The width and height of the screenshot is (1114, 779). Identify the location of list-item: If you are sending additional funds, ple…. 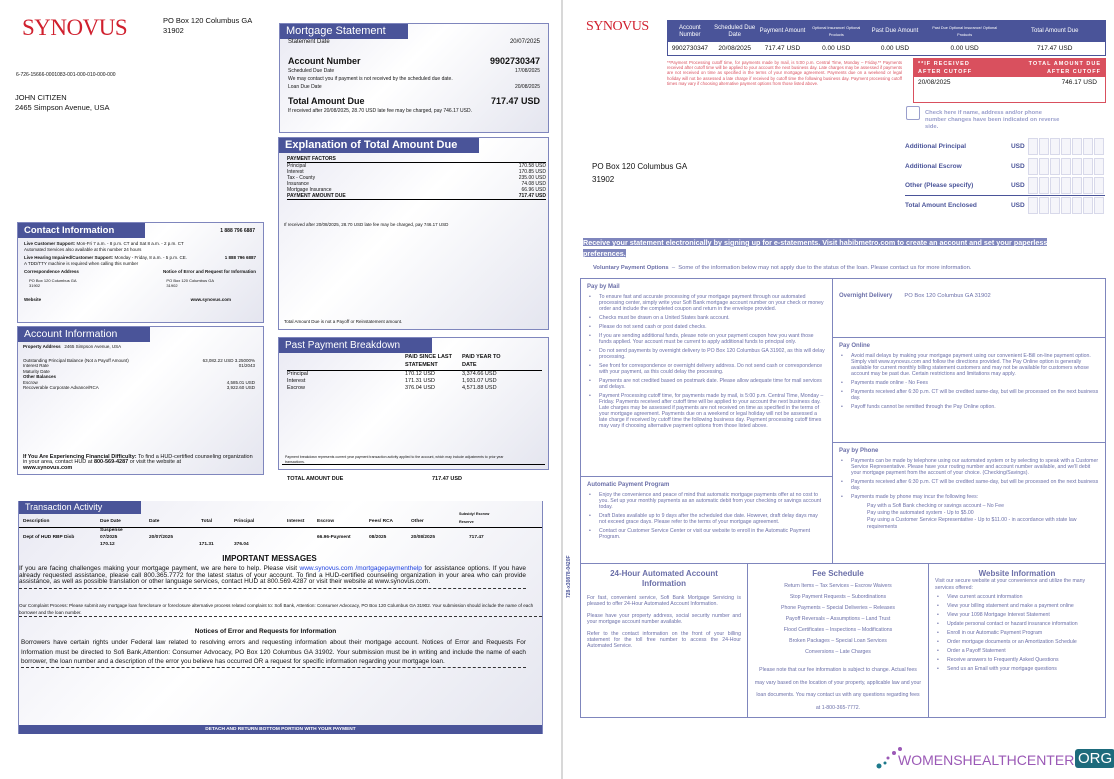
(706, 339).